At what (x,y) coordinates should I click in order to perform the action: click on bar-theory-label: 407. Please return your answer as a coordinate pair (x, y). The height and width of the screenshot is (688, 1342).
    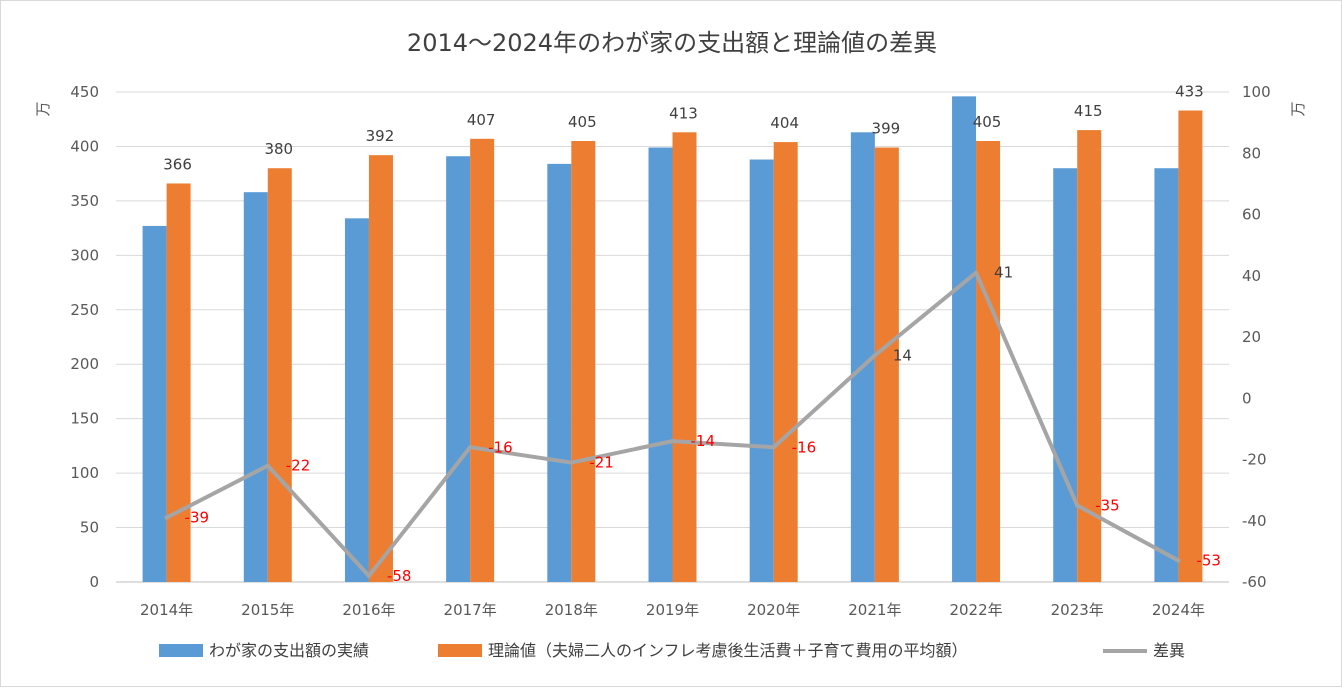
    Looking at the image, I should click on (481, 120).